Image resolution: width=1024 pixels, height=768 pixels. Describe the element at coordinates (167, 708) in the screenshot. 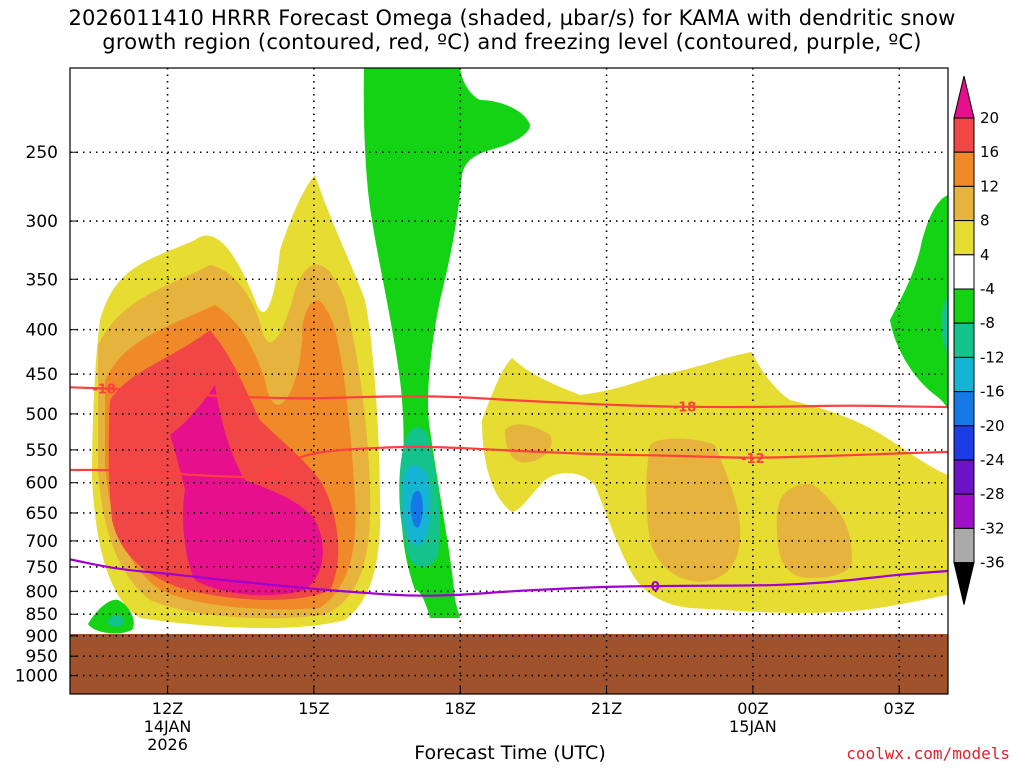

I see `x-tick-label: 12Z` at that location.